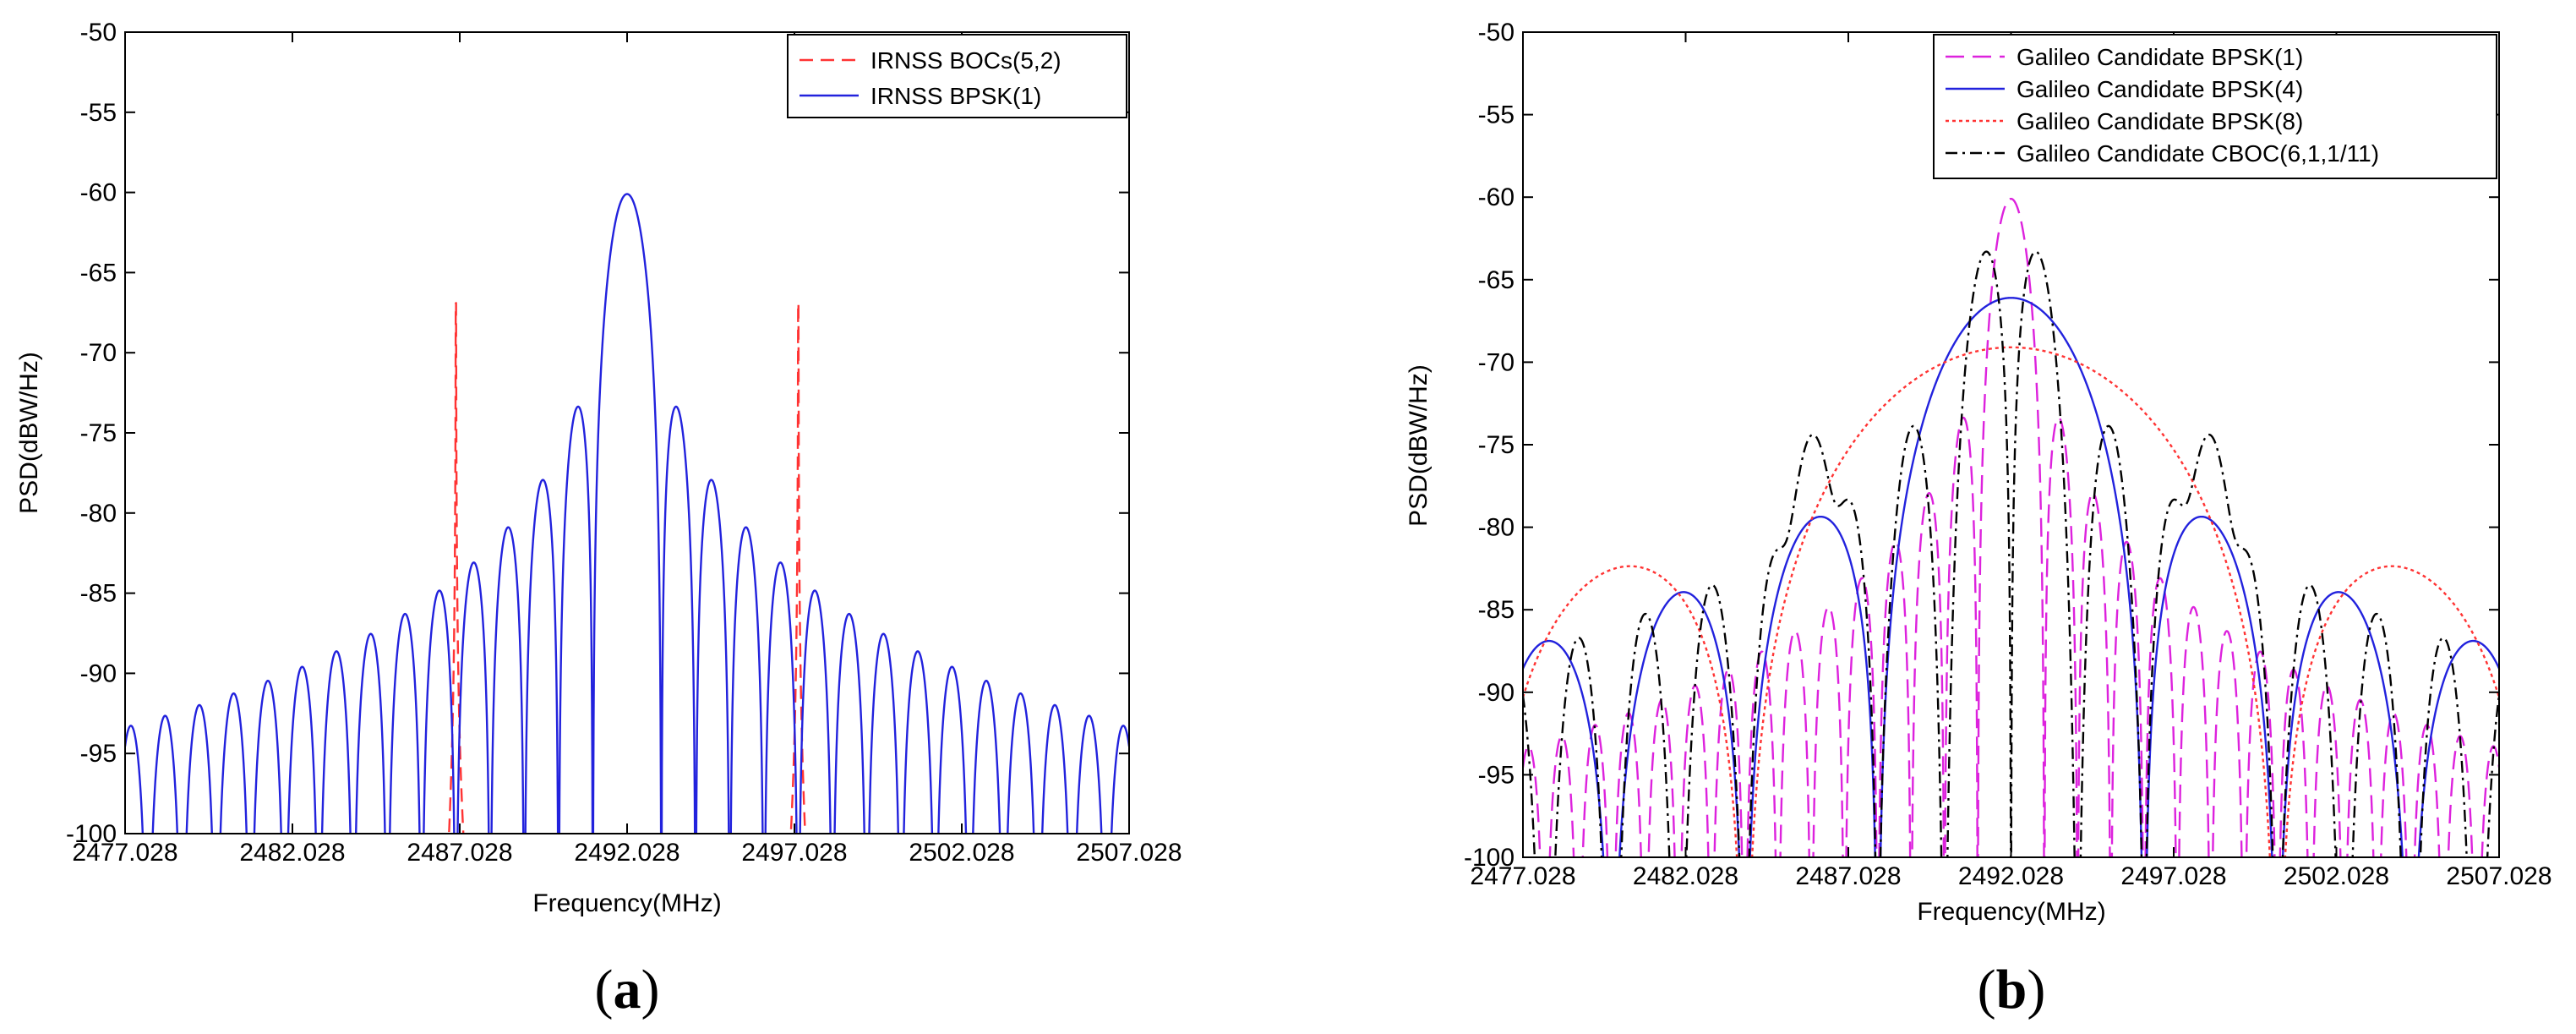  I want to click on y-axis-label-b: PSD(dBW/Hz), so click(1419, 445).